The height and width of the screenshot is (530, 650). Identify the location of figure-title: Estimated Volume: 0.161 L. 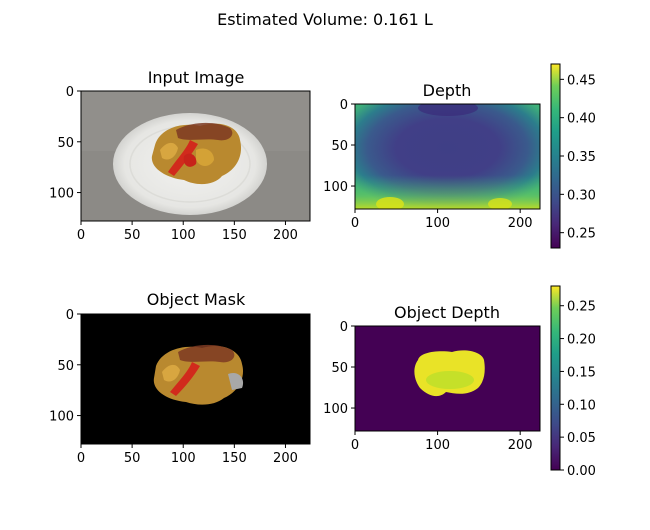
(325, 19).